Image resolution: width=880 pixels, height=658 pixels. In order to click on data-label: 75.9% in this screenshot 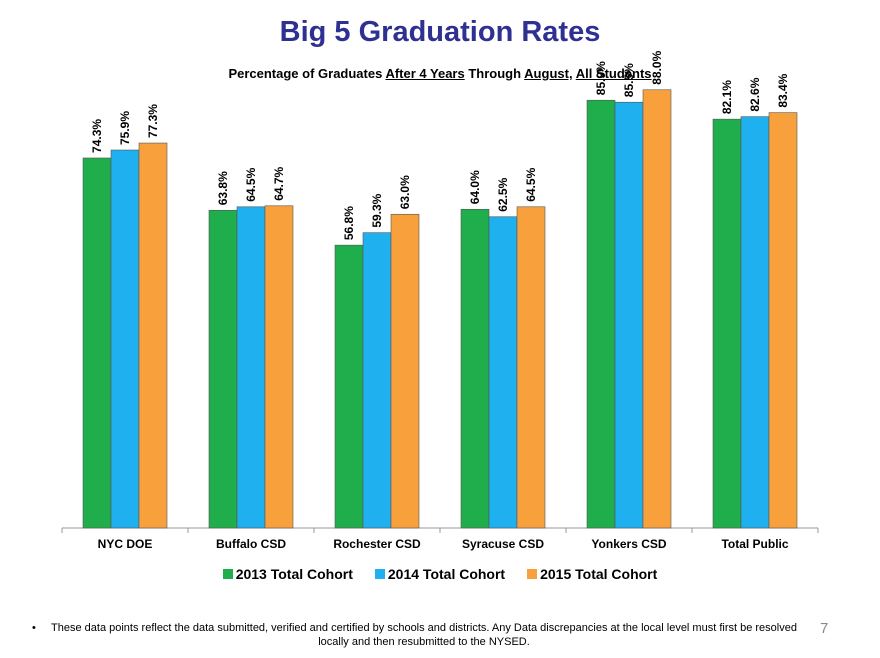, I will do `click(125, 128)`.